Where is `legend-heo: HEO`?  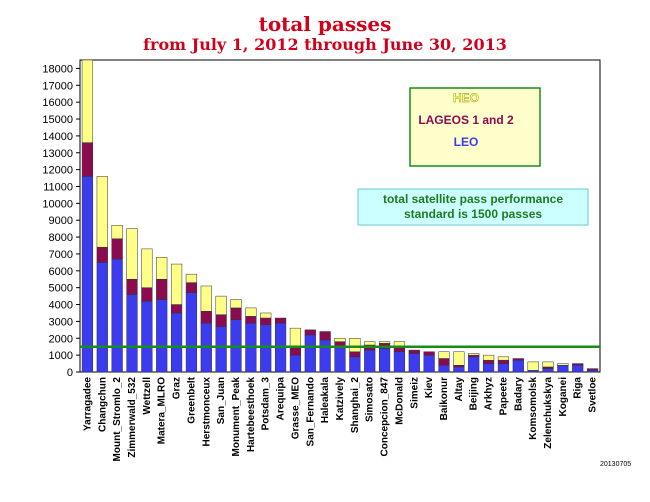 legend-heo: HEO is located at coordinates (466, 98).